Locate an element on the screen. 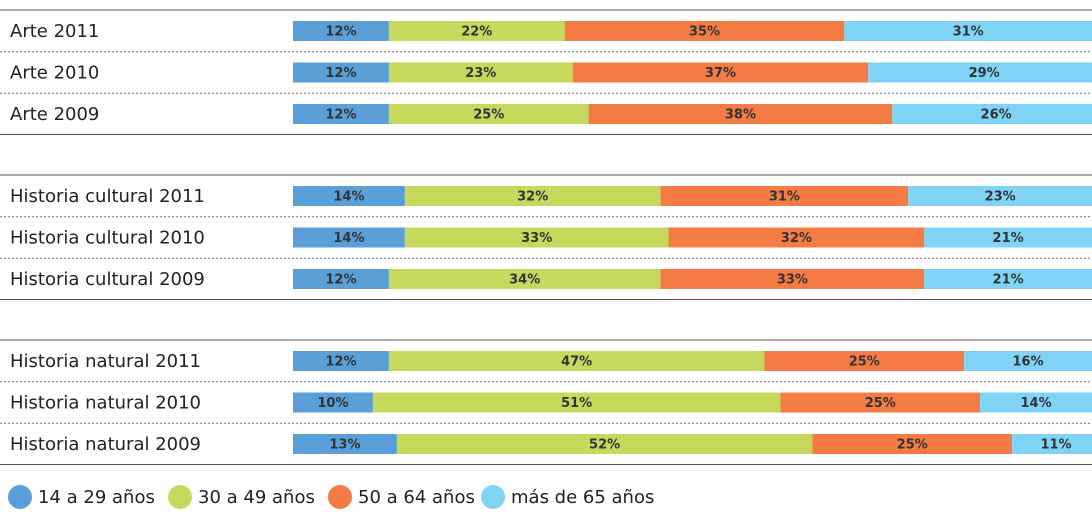 This screenshot has height=514, width=1092. value-label: 13% is located at coordinates (344, 445).